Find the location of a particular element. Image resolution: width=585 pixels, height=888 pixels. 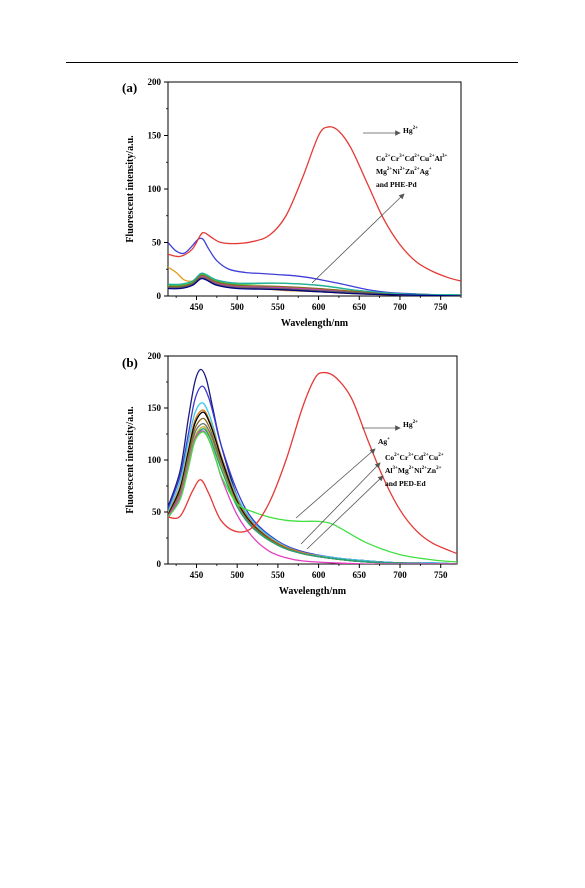

annotation-text: and PED-Ed is located at coordinates (405, 483).